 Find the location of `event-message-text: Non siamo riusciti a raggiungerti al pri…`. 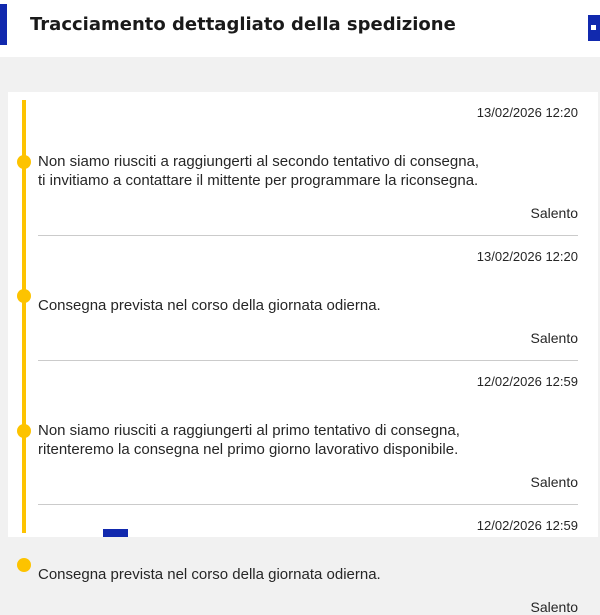

event-message-text: Non siamo riusciti a raggiungerti al pri… is located at coordinates (249, 440).